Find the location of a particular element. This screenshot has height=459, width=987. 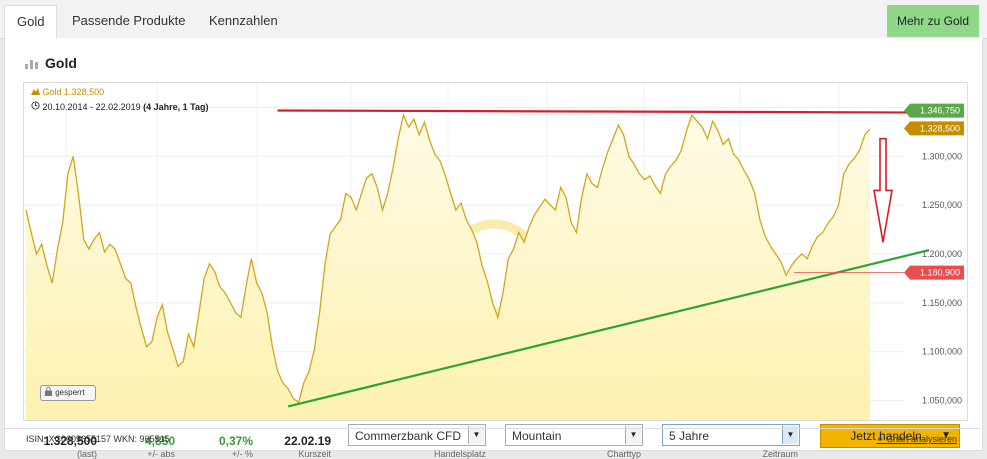

y-tick-label: 1.300,000 is located at coordinates (942, 156).